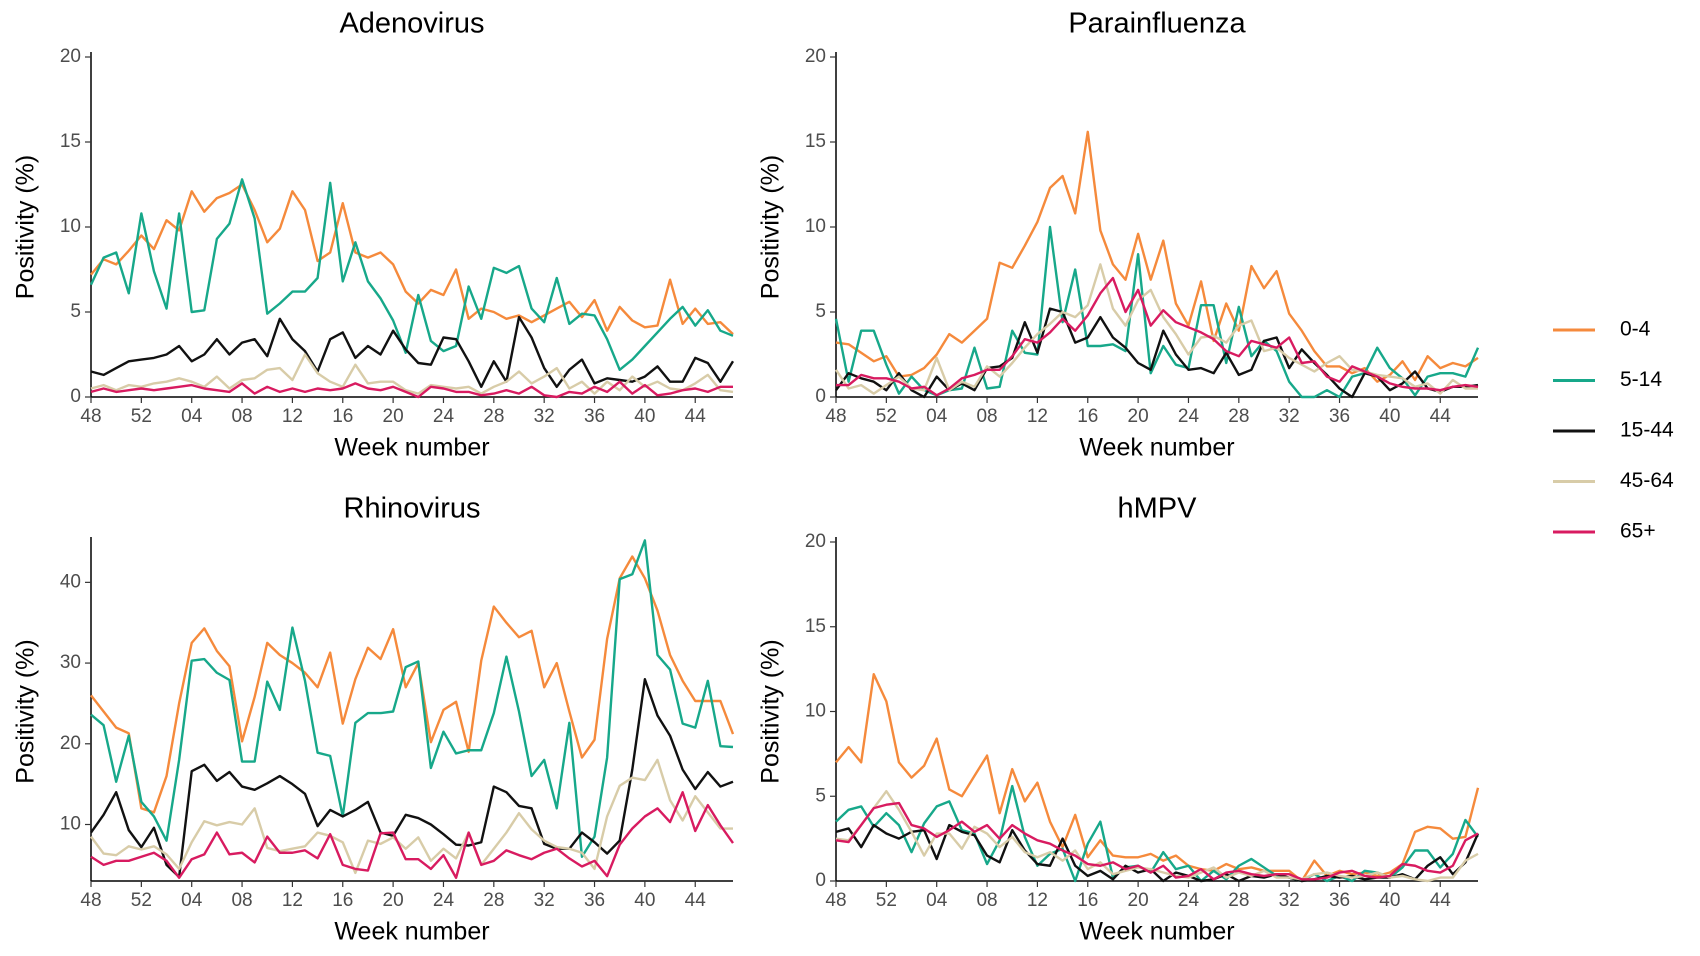 The image size is (1700, 956). Describe the element at coordinates (1641, 379) in the screenshot. I see `legend-label: 5-14` at that location.